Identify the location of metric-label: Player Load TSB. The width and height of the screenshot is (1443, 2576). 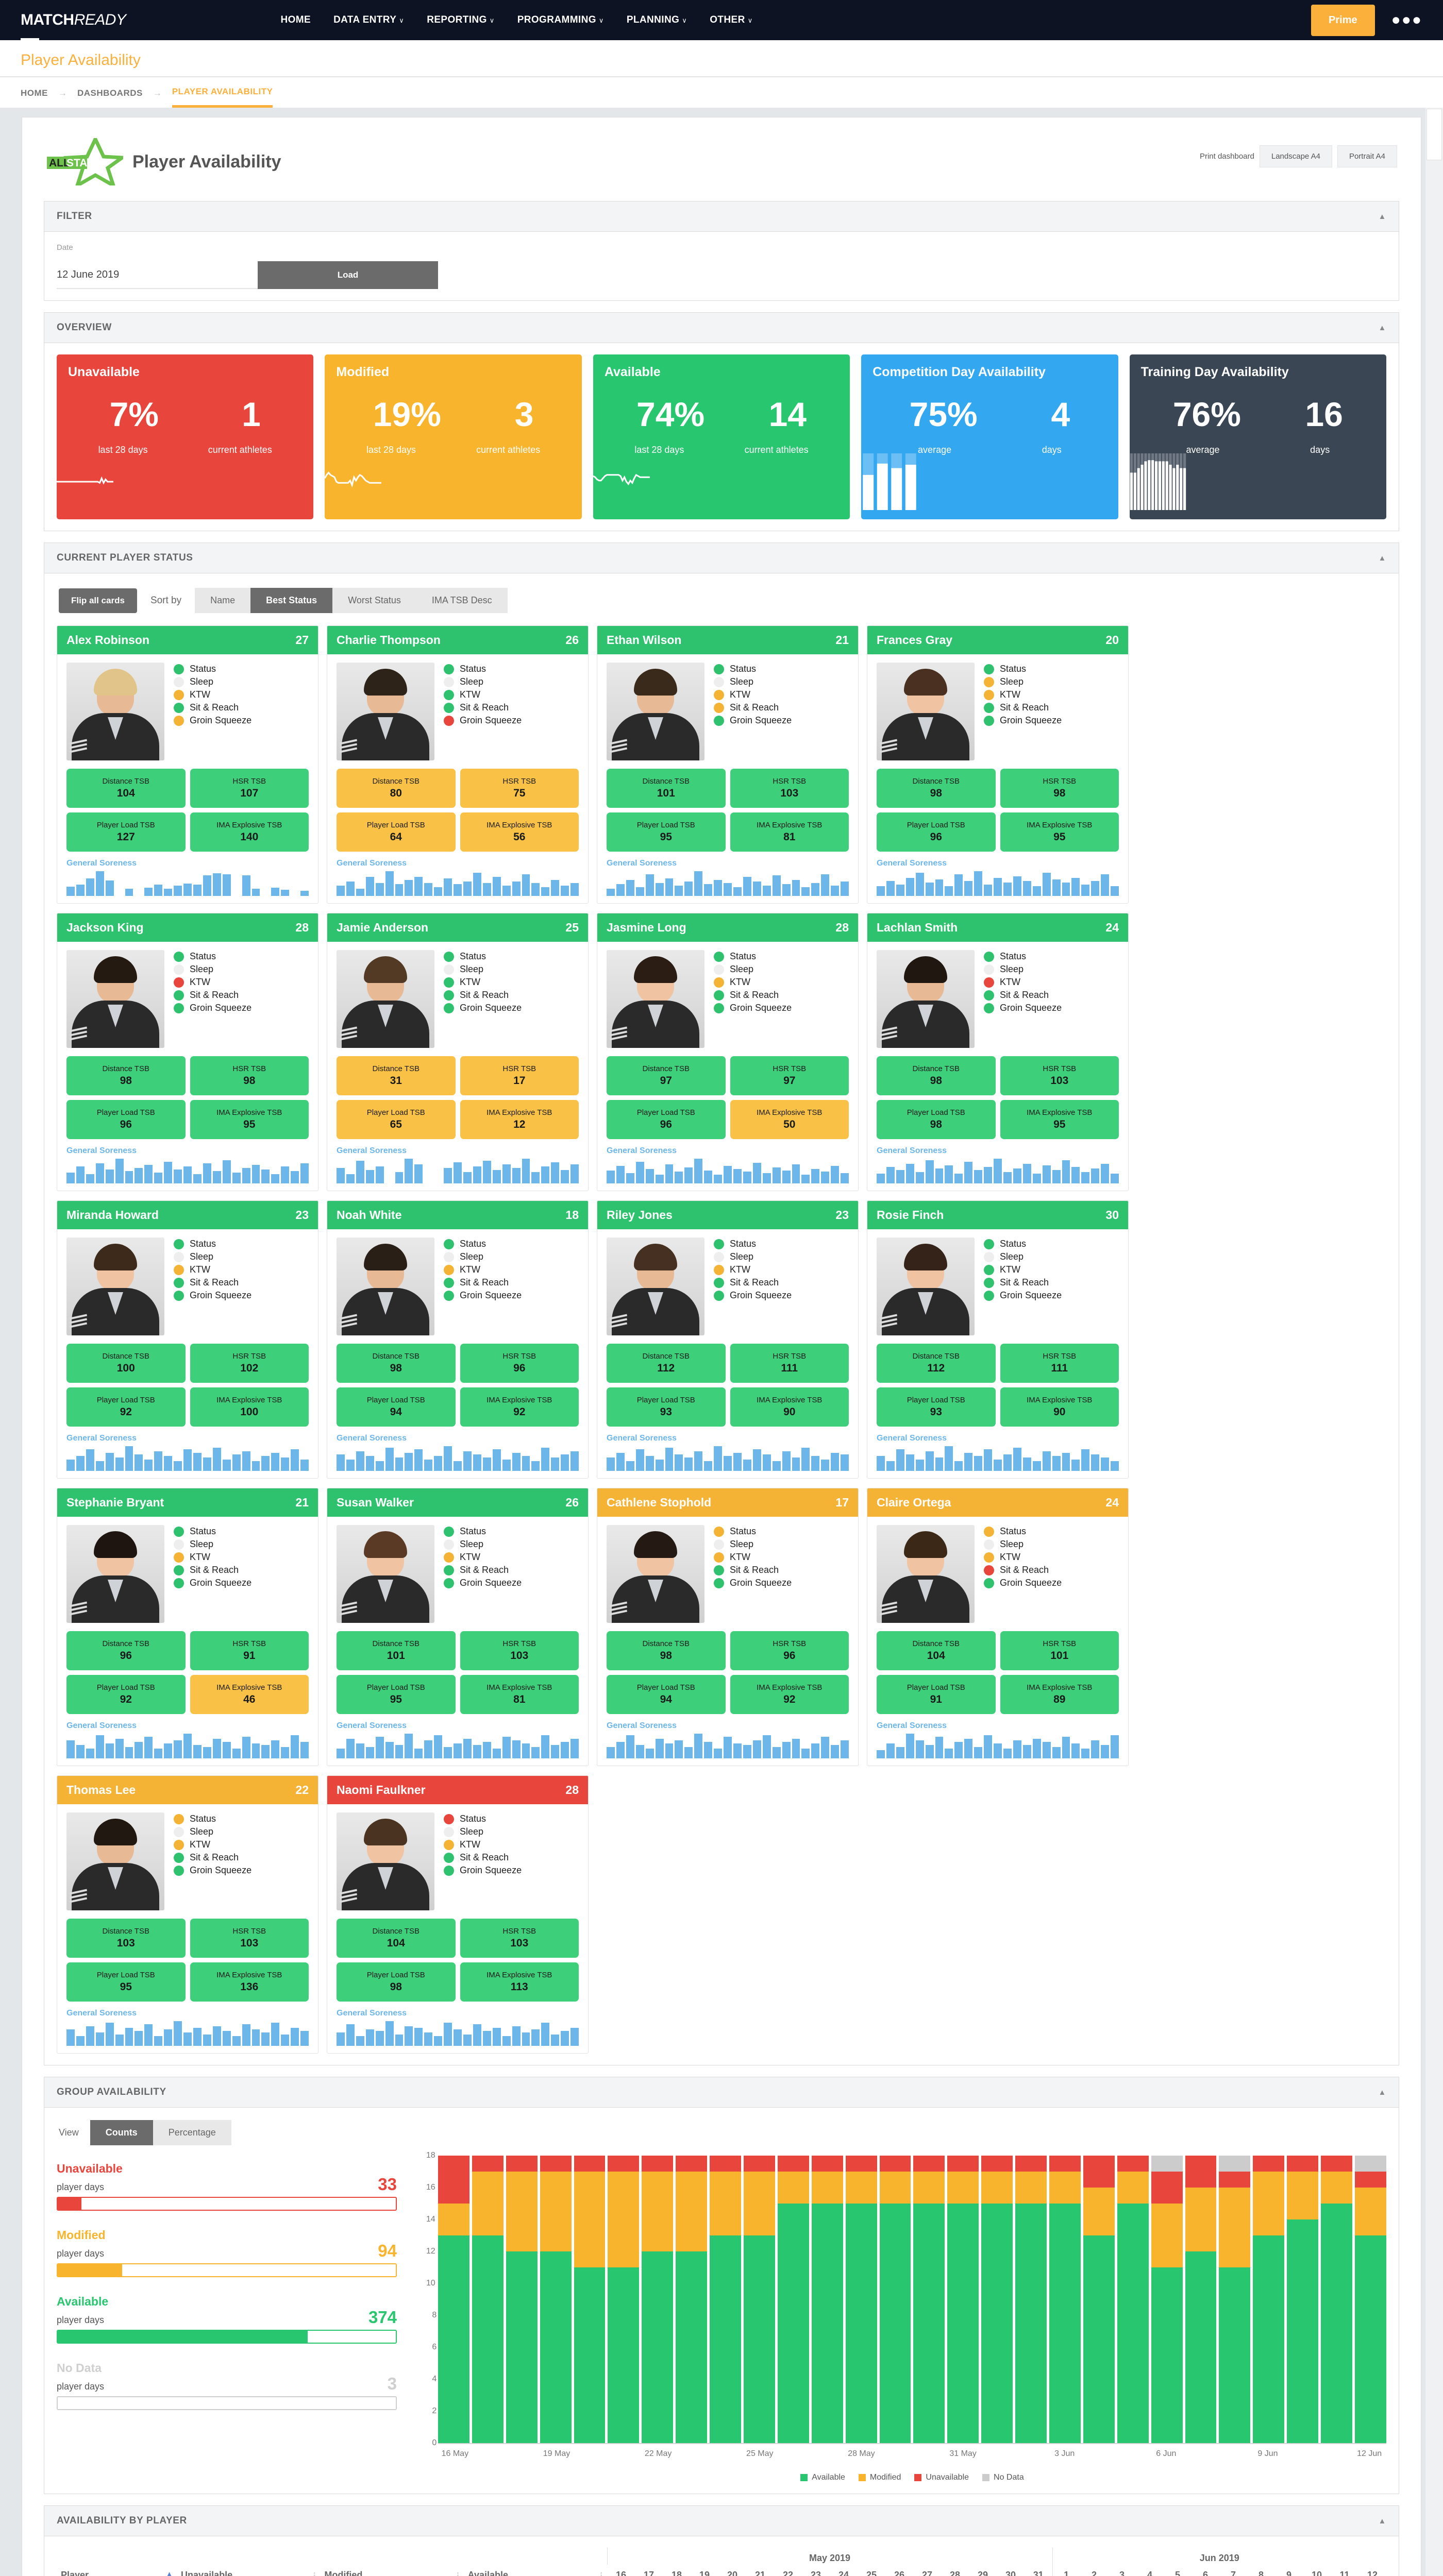
(125, 1688).